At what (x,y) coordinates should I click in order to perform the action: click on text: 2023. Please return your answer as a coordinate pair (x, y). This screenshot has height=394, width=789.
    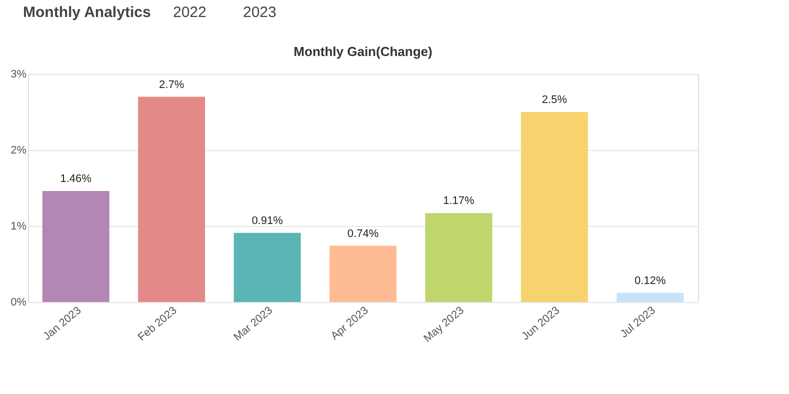
    Looking at the image, I should click on (259, 12).